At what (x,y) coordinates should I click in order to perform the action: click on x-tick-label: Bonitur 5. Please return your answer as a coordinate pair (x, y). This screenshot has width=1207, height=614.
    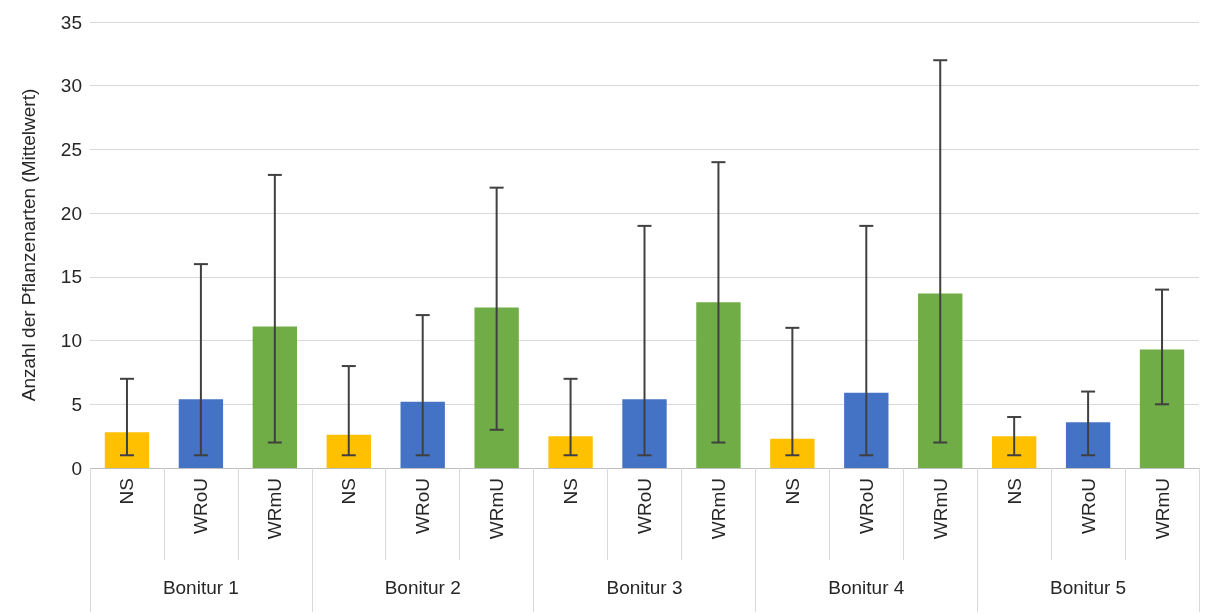
    Looking at the image, I should click on (1088, 587).